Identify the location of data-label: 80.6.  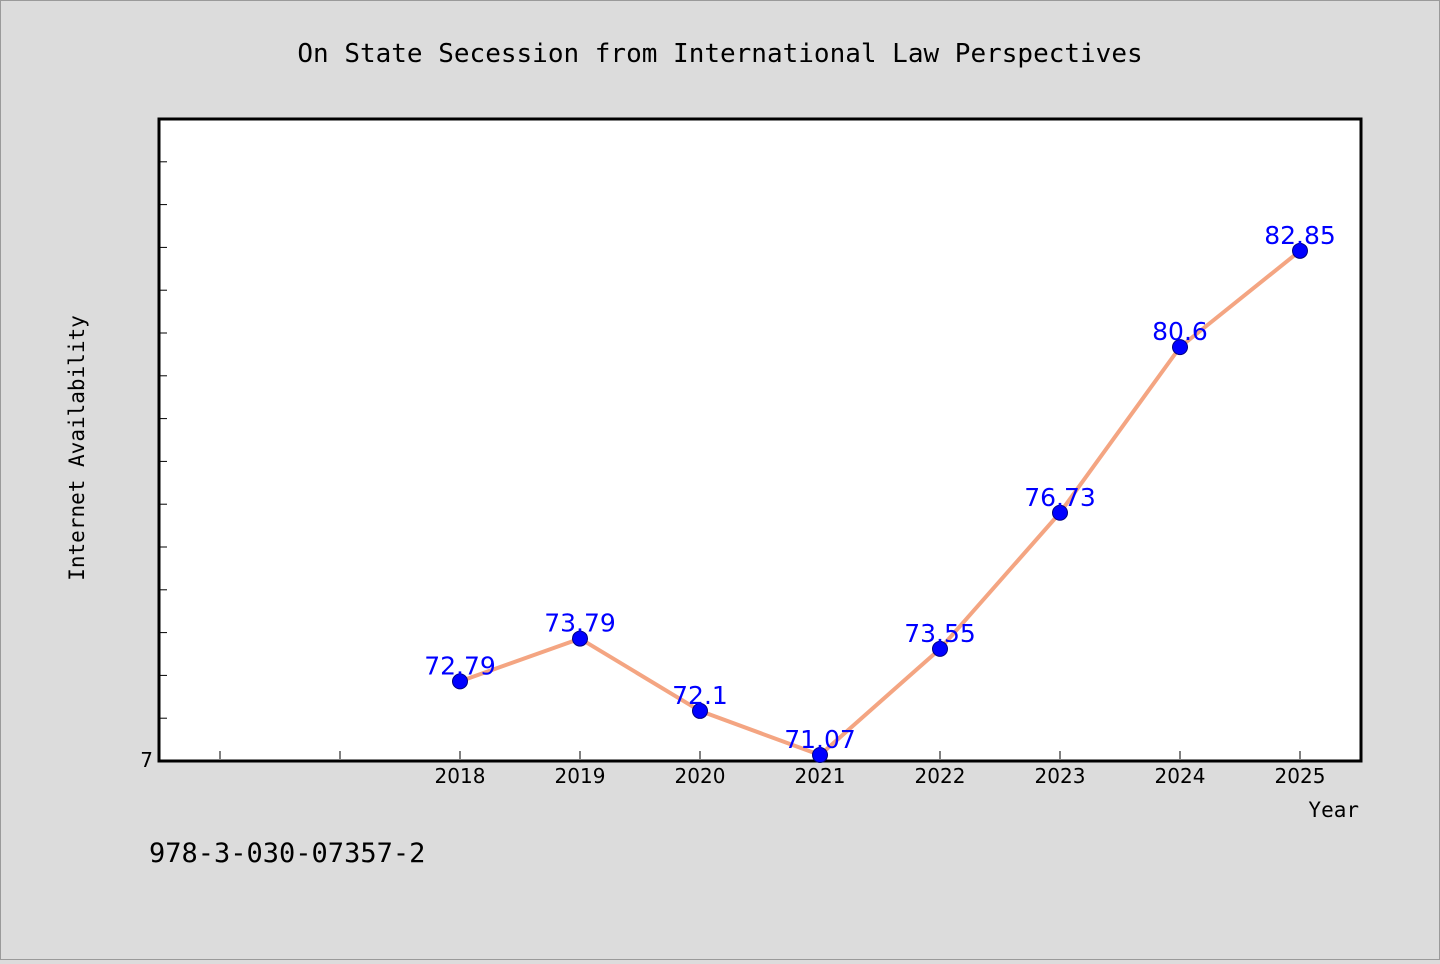
(1180, 331).